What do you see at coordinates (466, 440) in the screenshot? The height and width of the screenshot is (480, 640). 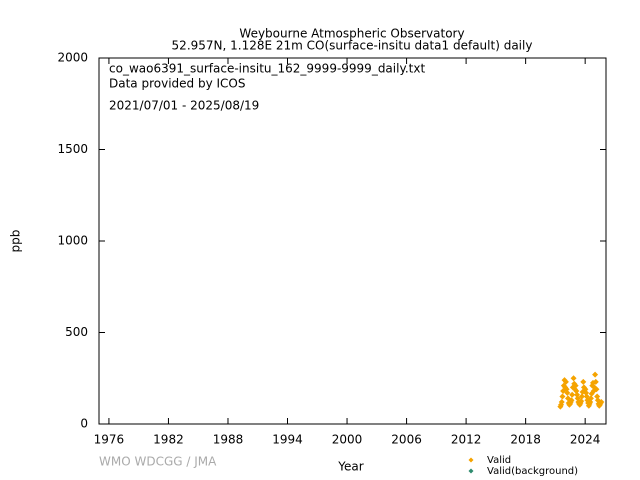 I see `x-tick-label: 2012` at bounding box center [466, 440].